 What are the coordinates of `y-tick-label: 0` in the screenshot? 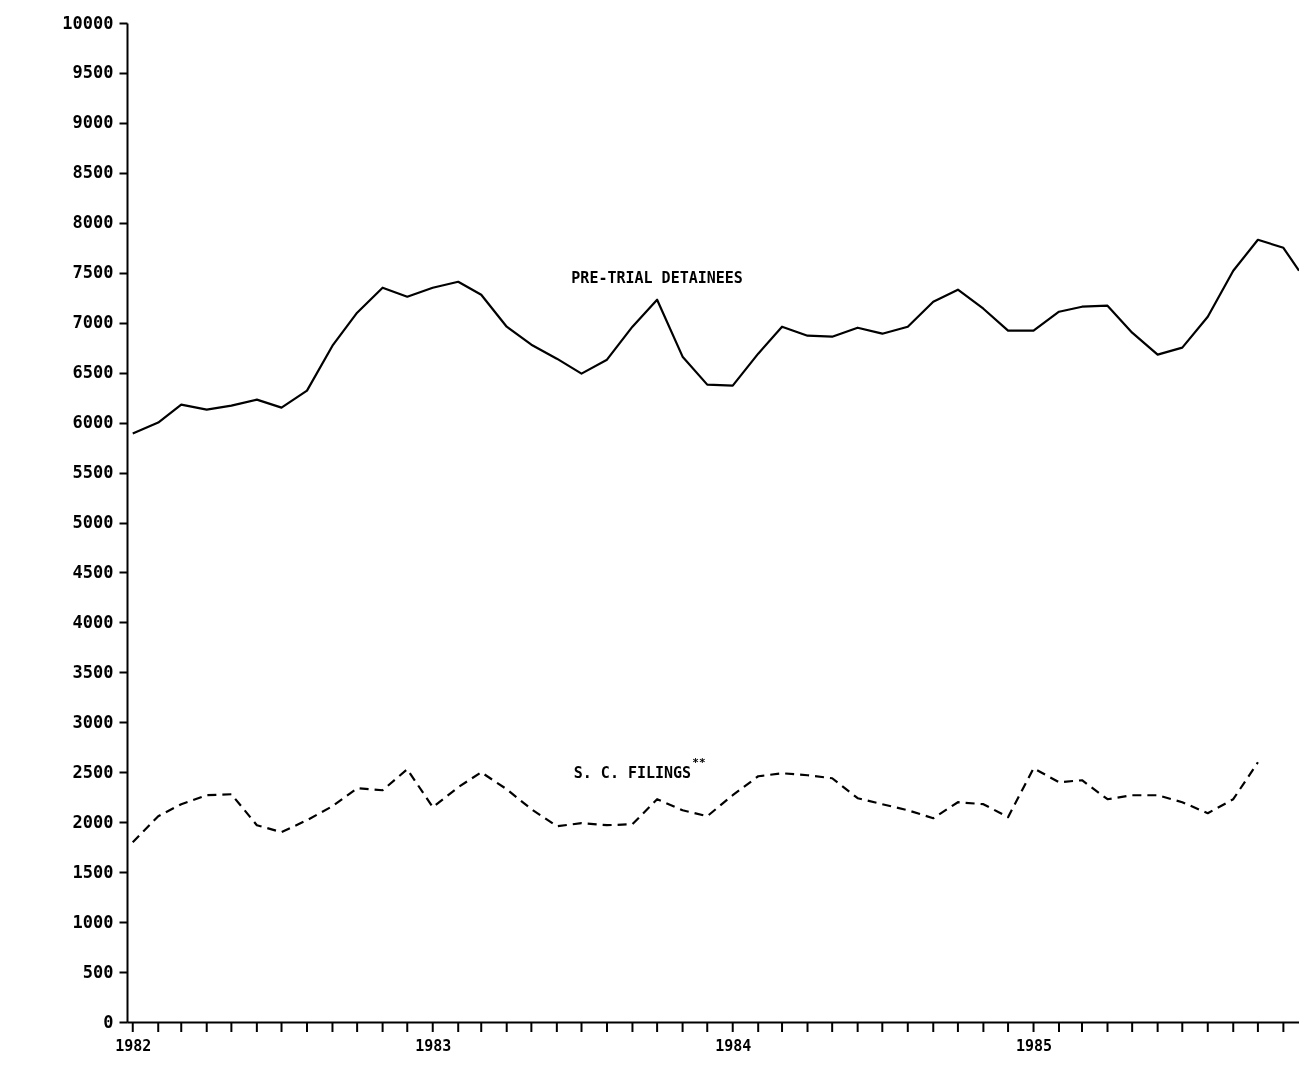 It's located at (108, 1021).